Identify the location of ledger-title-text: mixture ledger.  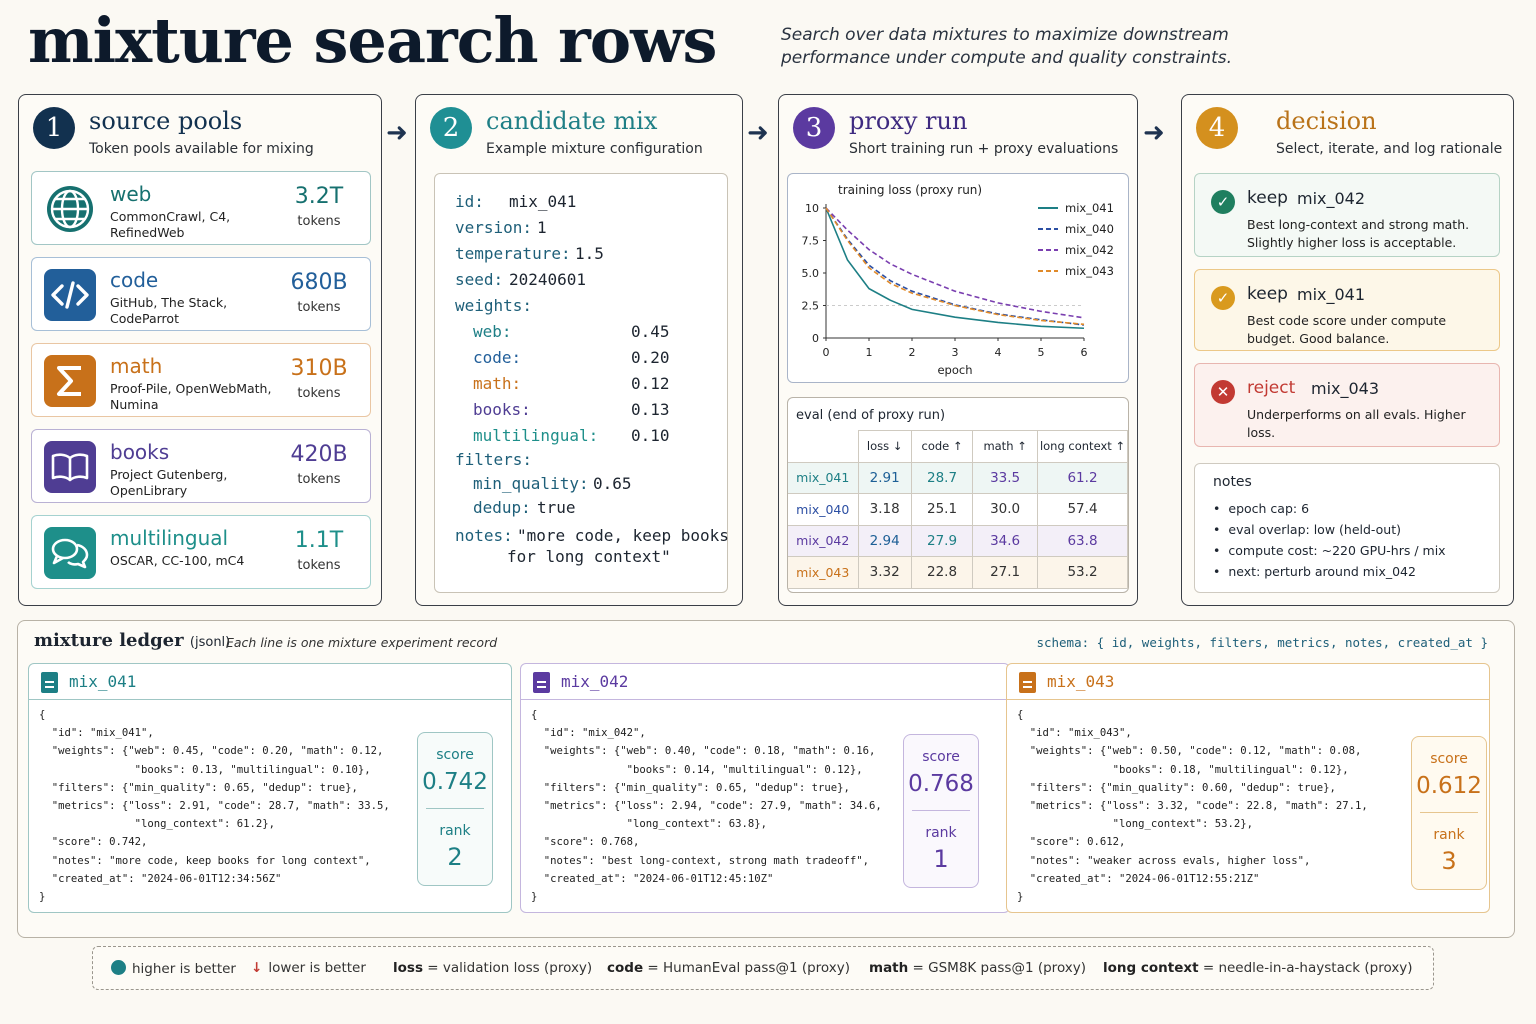
(109, 640).